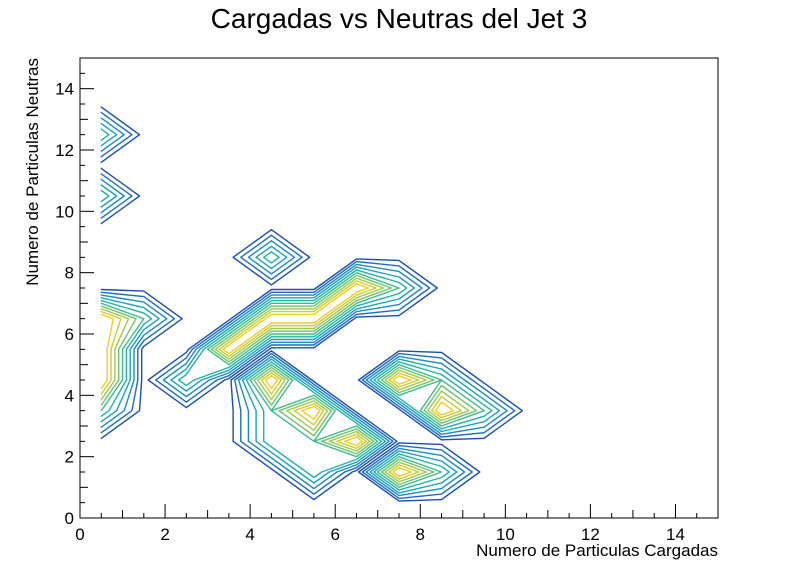  What do you see at coordinates (164, 534) in the screenshot?
I see `x-tick-label: 2` at bounding box center [164, 534].